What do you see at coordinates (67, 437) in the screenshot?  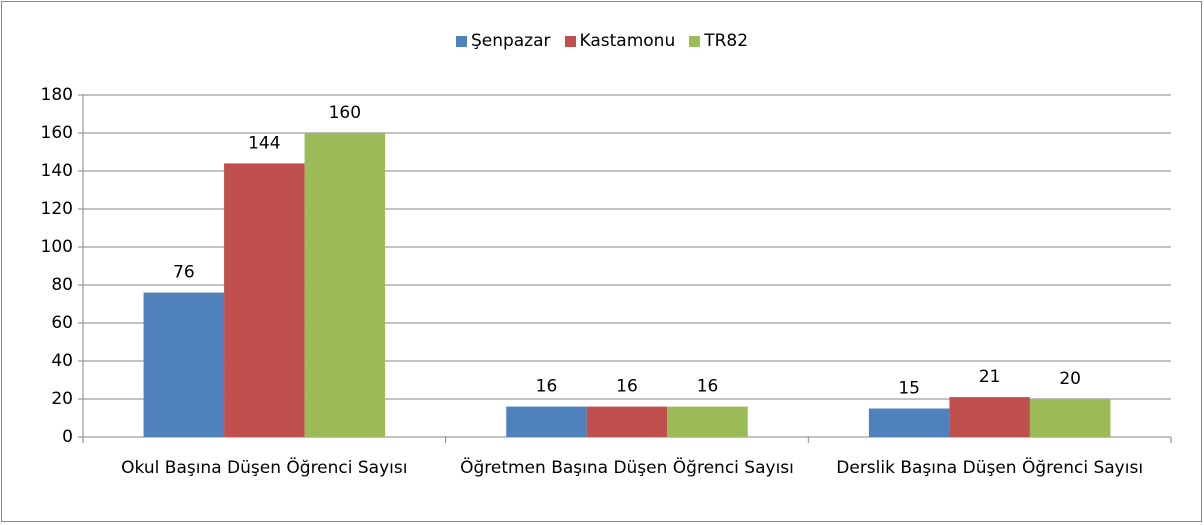 I see `y-tick-label: 0` at bounding box center [67, 437].